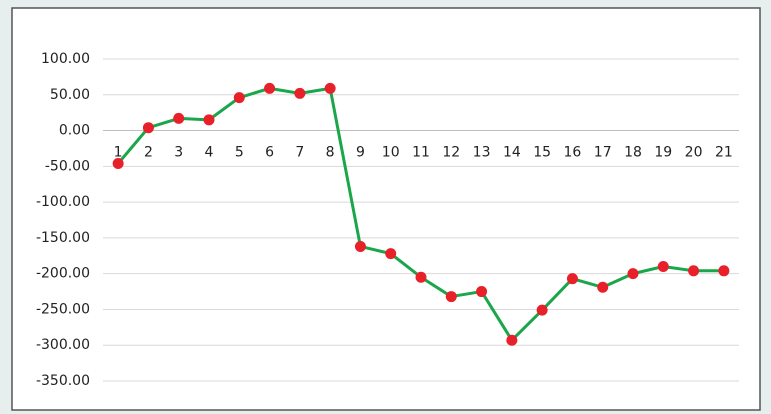  I want to click on x-tick-label: 15, so click(542, 153).